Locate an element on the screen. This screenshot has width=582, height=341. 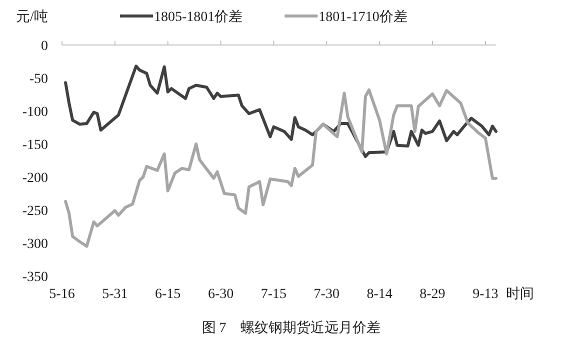
x-tick-label: 9-13 is located at coordinates (485, 294).